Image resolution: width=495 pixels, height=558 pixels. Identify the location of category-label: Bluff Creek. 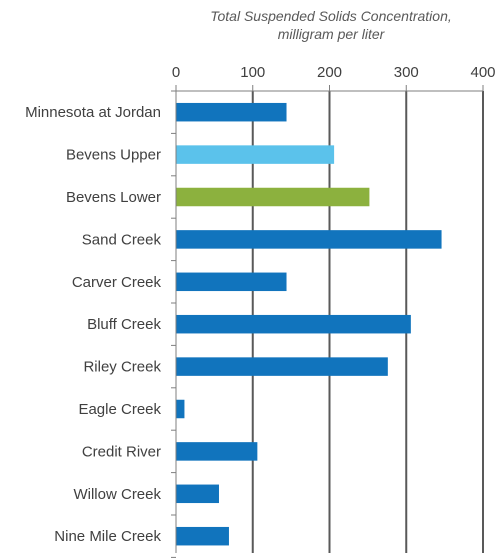
(124, 324).